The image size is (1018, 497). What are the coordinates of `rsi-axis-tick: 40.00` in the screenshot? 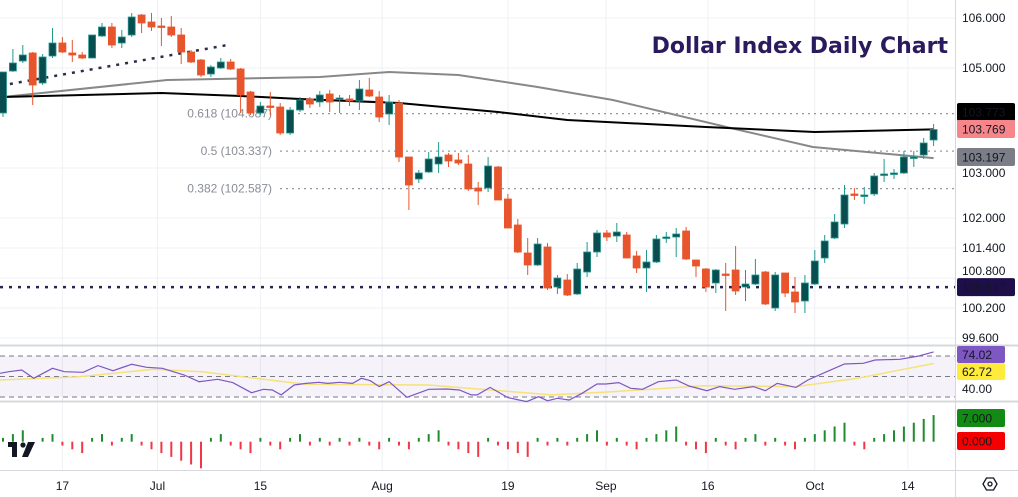 It's located at (977, 389).